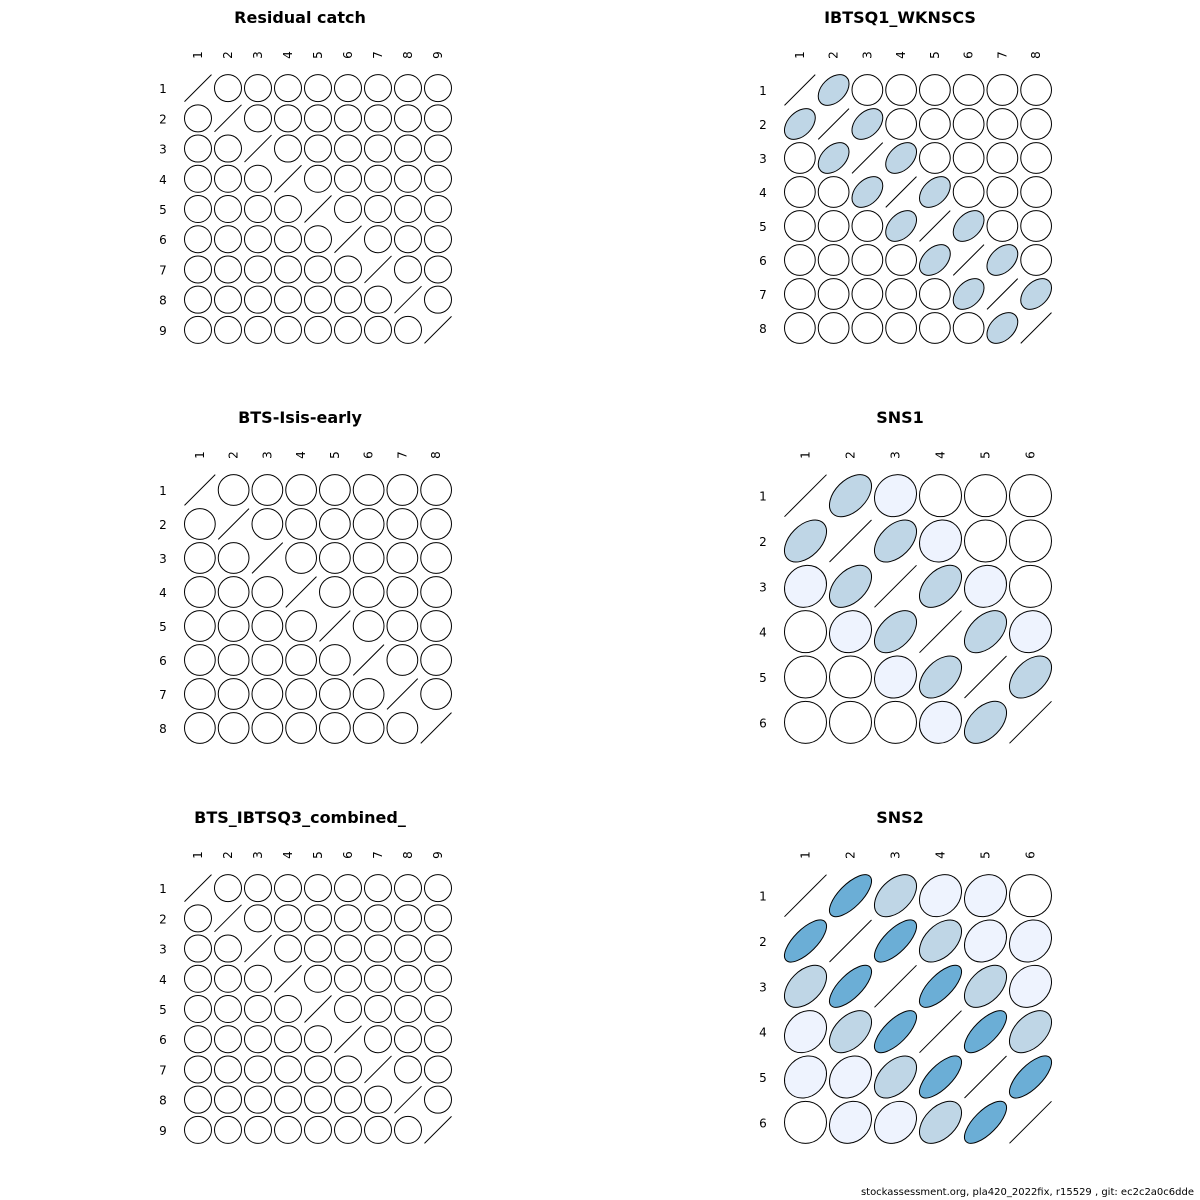 Image resolution: width=1200 pixels, height=1200 pixels. What do you see at coordinates (163, 180) in the screenshot?
I see `row-label: 4` at bounding box center [163, 180].